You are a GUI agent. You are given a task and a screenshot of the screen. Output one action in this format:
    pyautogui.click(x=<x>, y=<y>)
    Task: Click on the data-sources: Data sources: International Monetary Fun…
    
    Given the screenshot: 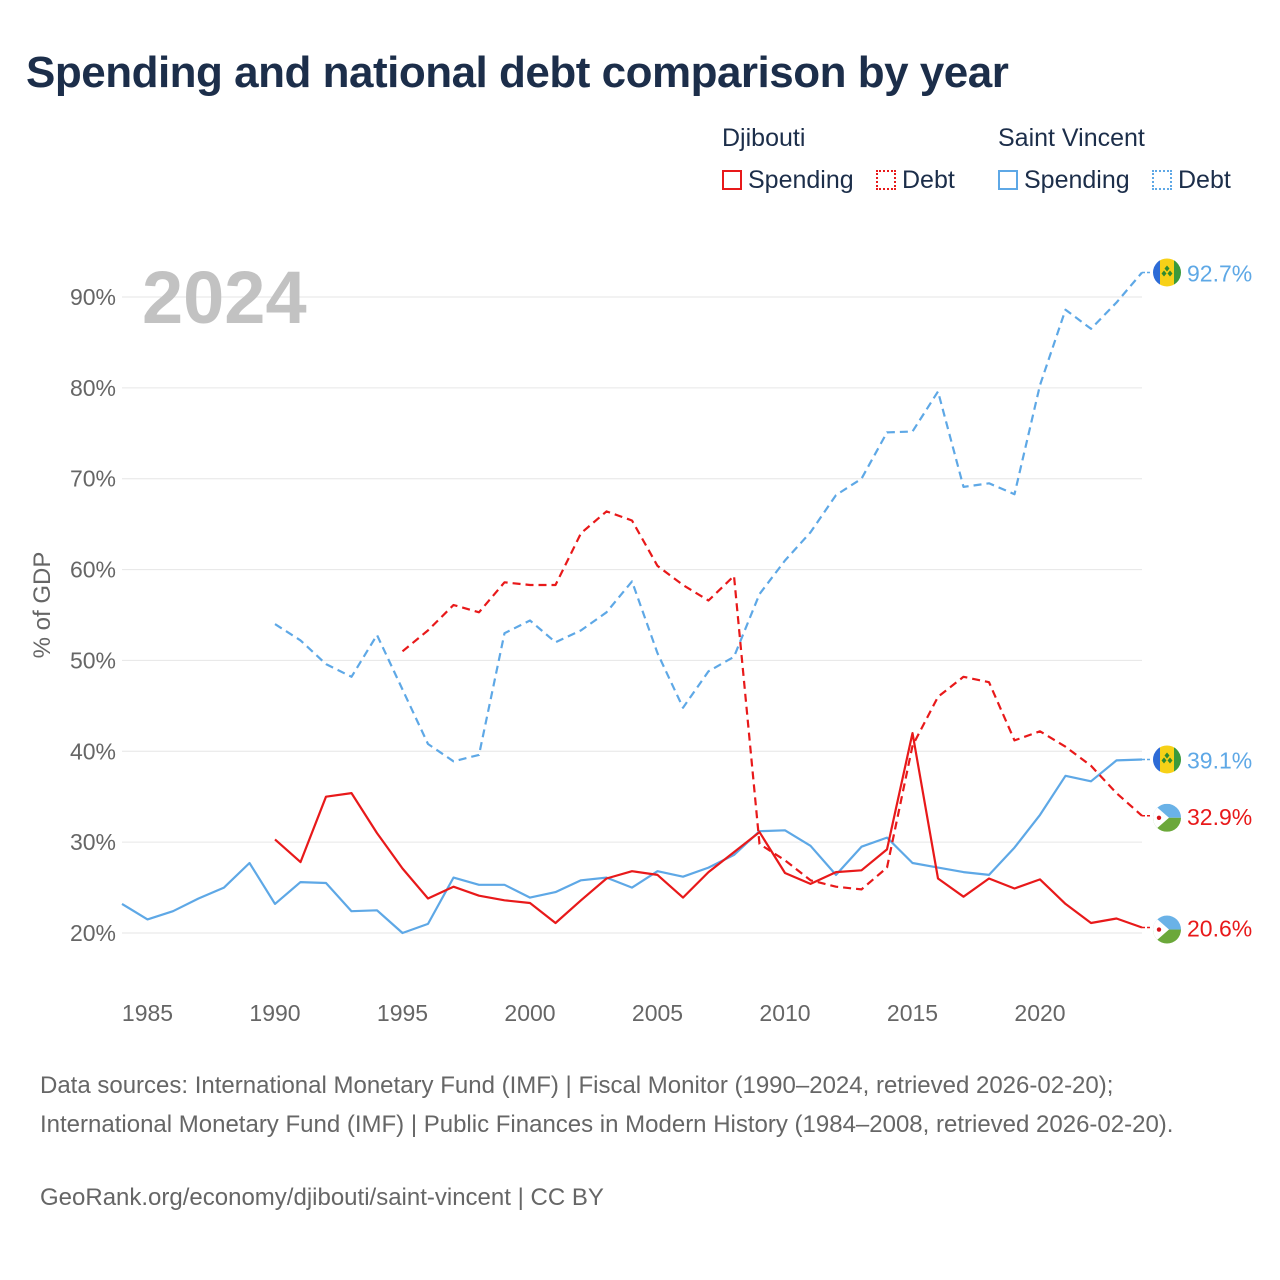 What is the action you would take?
    pyautogui.click(x=607, y=1105)
    